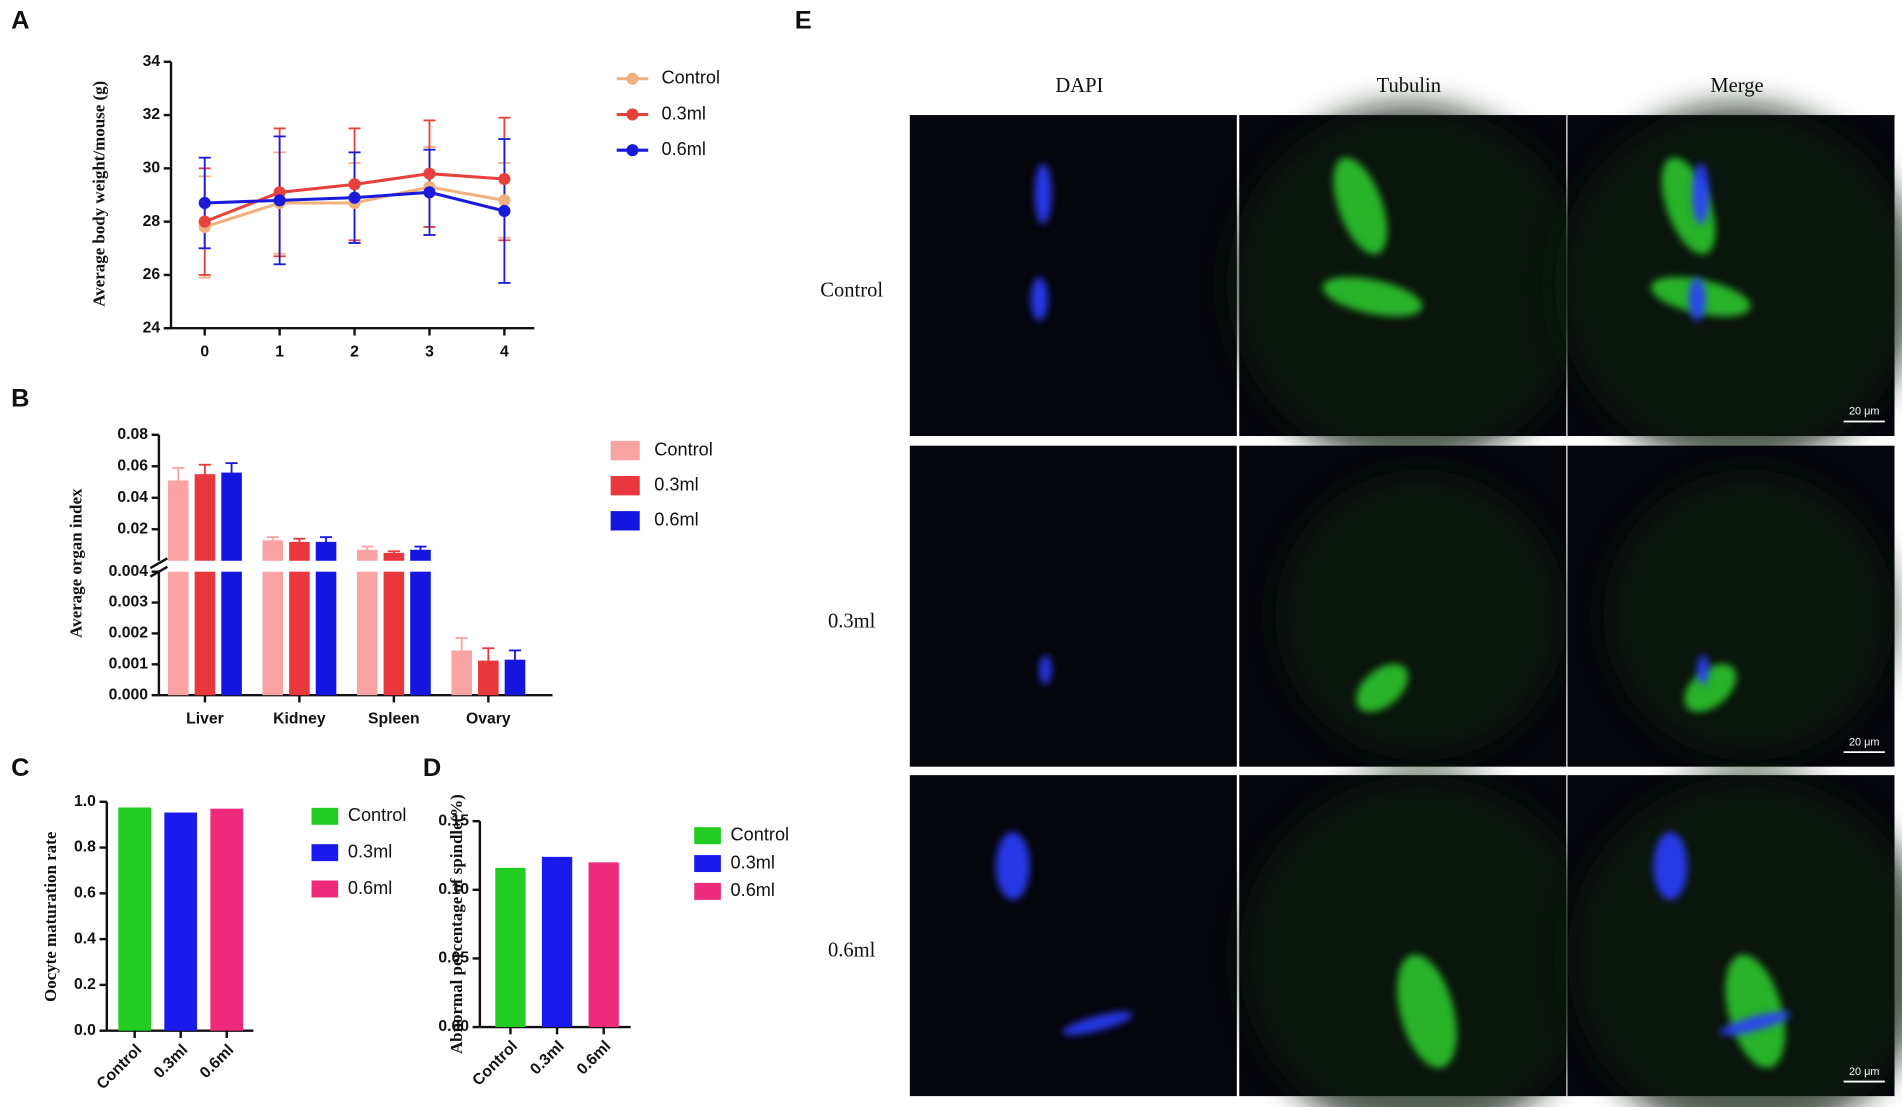 The height and width of the screenshot is (1107, 1902). What do you see at coordinates (171, 1061) in the screenshot?
I see `x-tick-label: 0.3ml` at bounding box center [171, 1061].